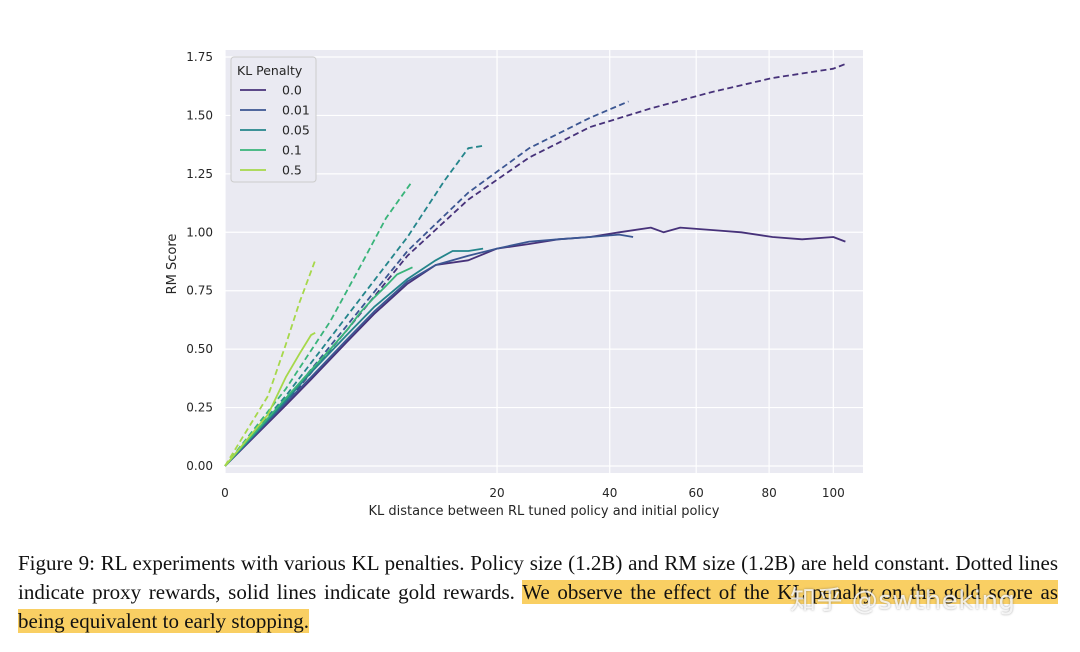 This screenshot has width=1080, height=652. Describe the element at coordinates (270, 70) in the screenshot. I see `legend-title: KL Penalty` at that location.